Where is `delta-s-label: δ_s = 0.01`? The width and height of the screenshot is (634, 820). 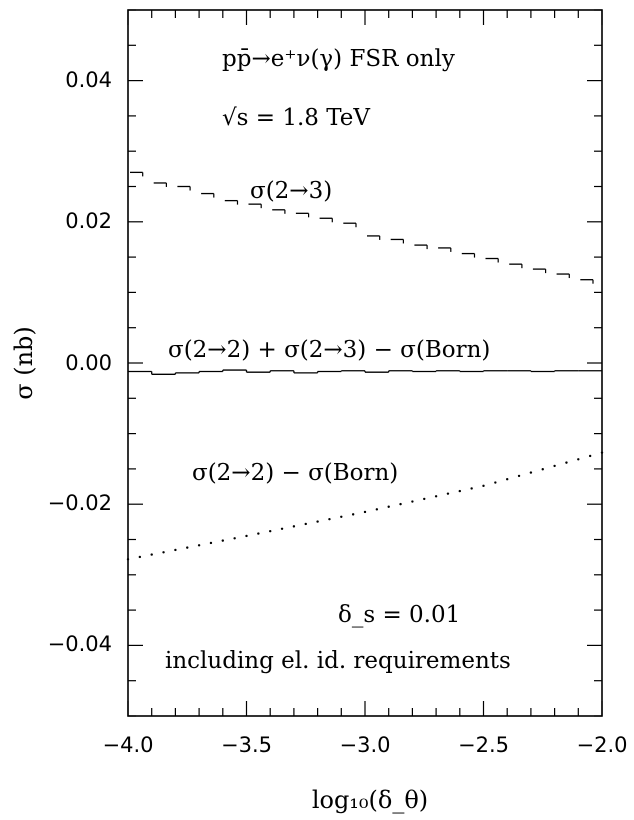 delta-s-label: δ_s = 0.01 is located at coordinates (399, 615).